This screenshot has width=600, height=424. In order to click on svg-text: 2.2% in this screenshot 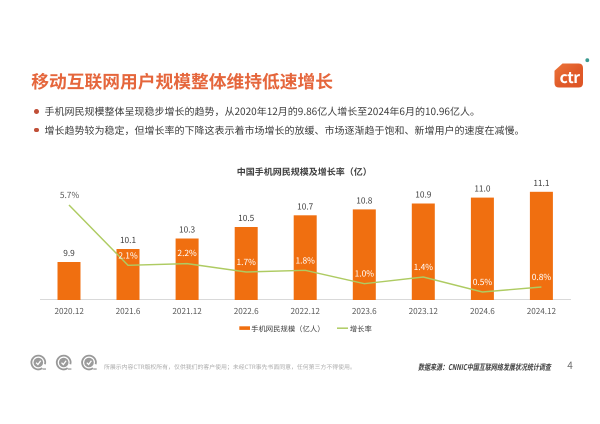, I will do `click(187, 253)`.